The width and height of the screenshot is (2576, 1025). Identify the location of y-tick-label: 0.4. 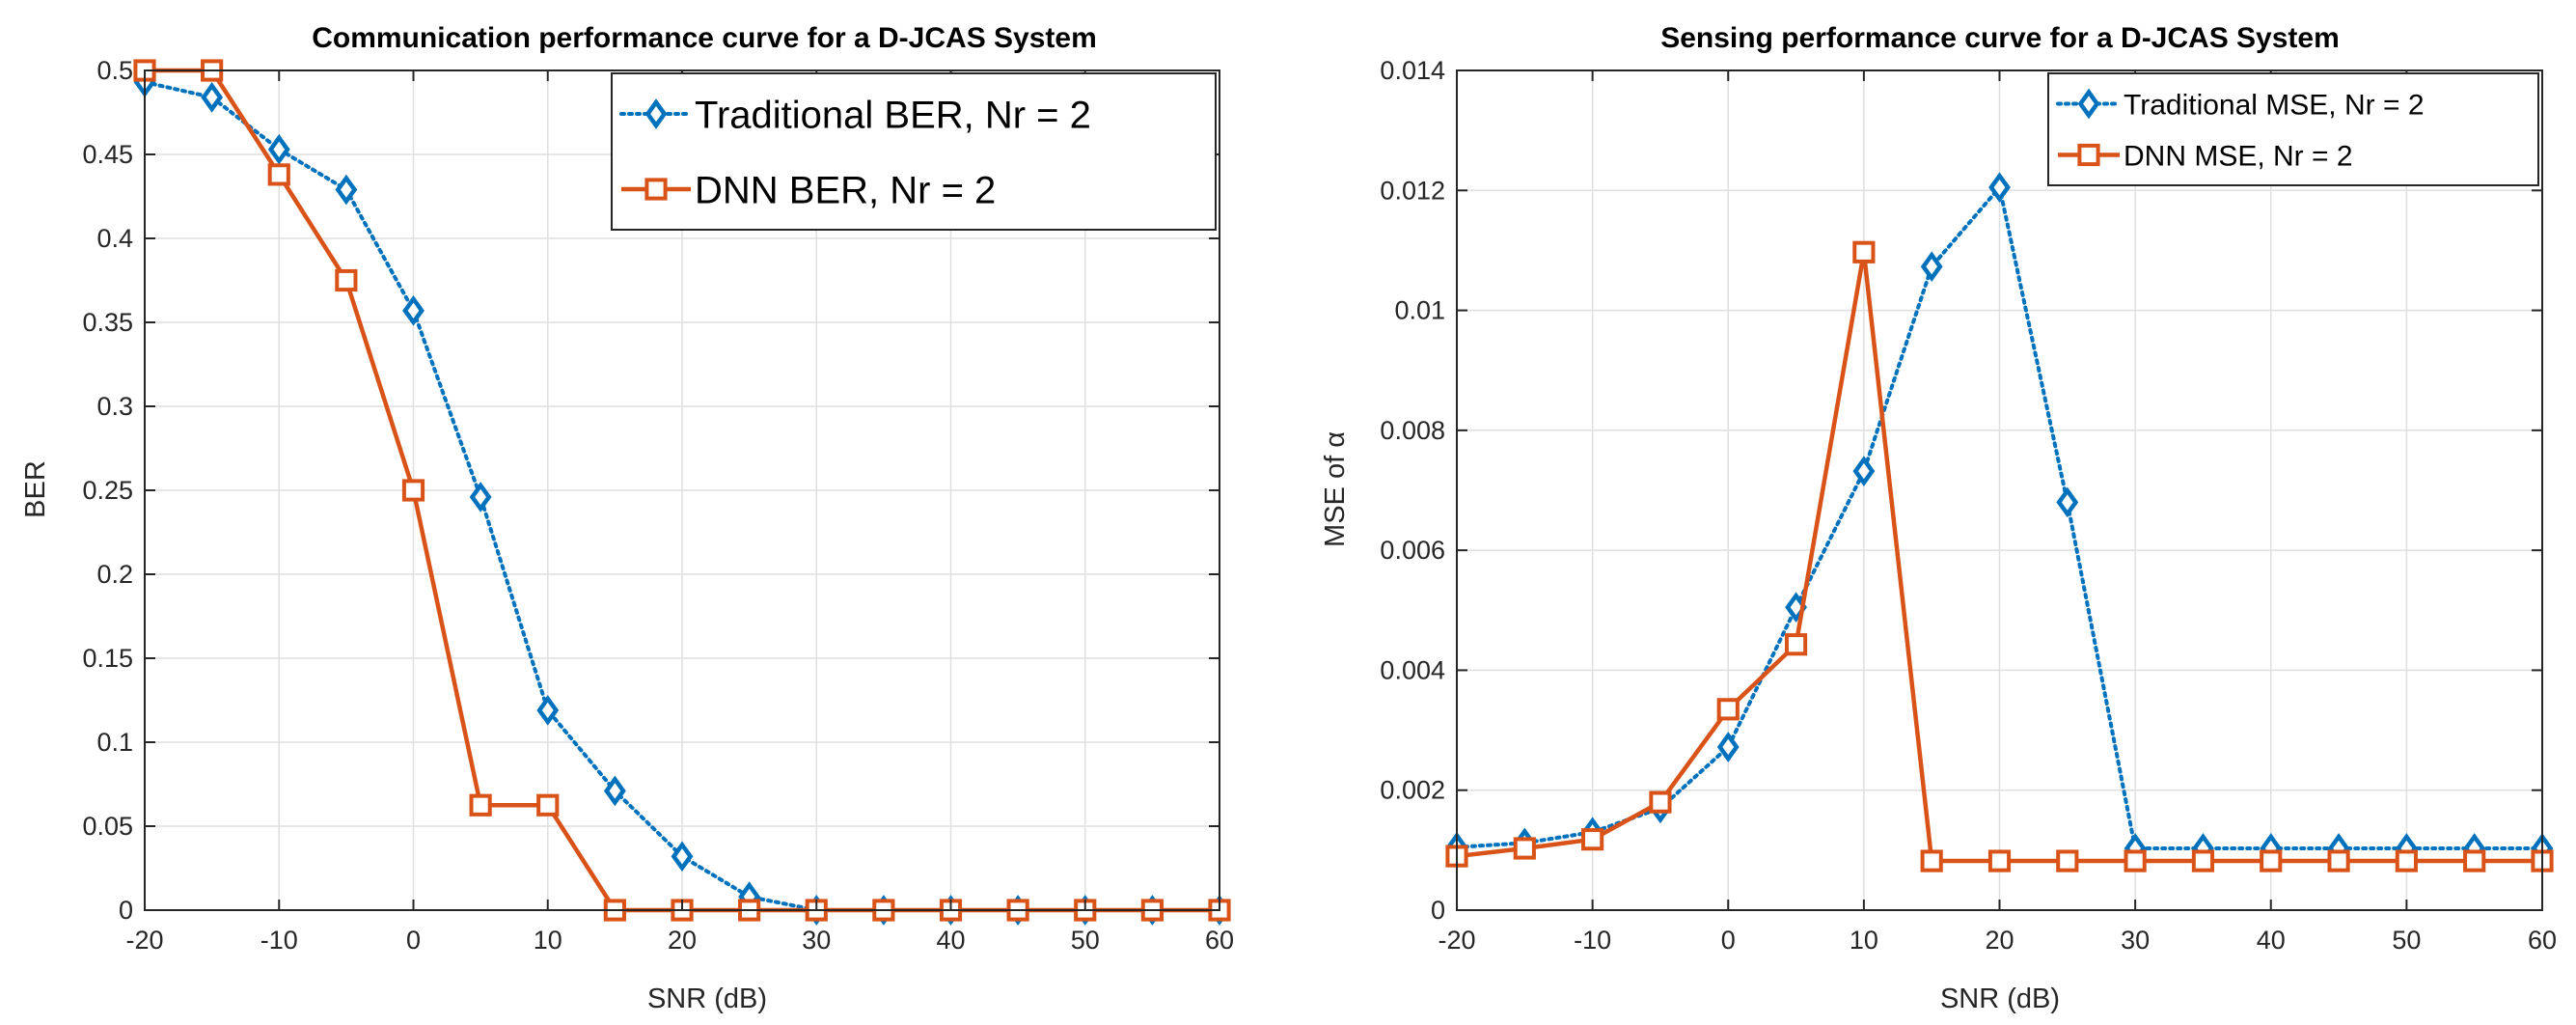
(114, 238).